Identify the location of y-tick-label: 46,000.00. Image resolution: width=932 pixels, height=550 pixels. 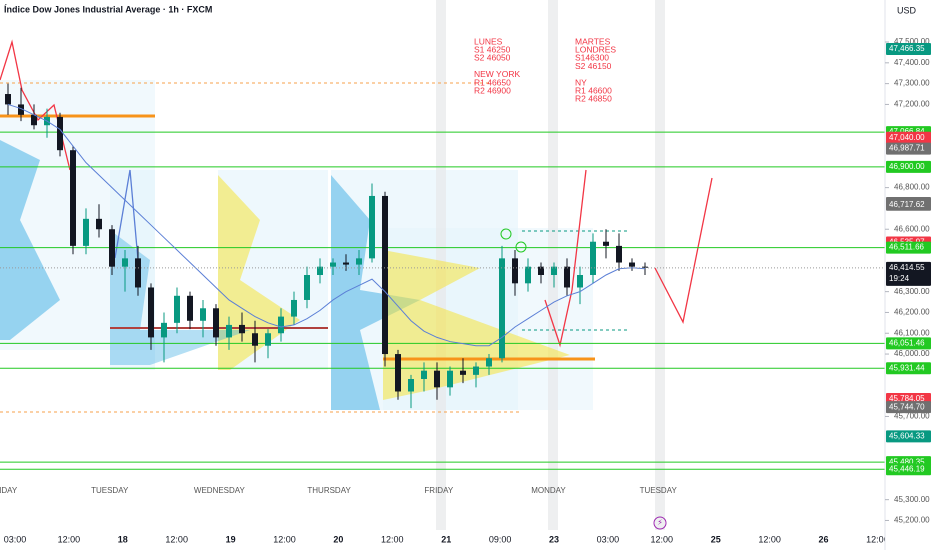
(912, 353).